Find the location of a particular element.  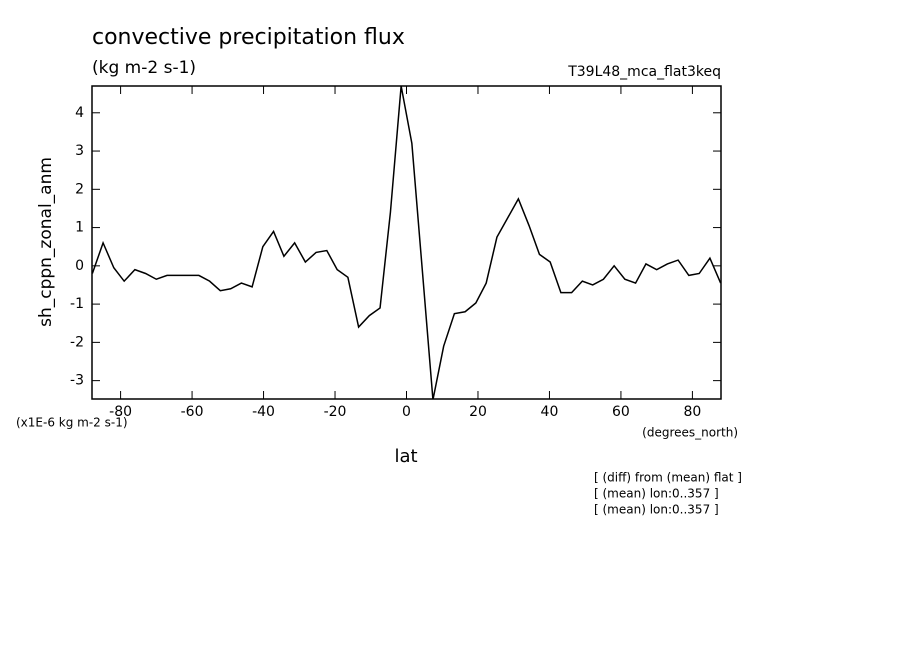

y-axis-label: sh_cppn_zonal_anm is located at coordinates (46, 242).